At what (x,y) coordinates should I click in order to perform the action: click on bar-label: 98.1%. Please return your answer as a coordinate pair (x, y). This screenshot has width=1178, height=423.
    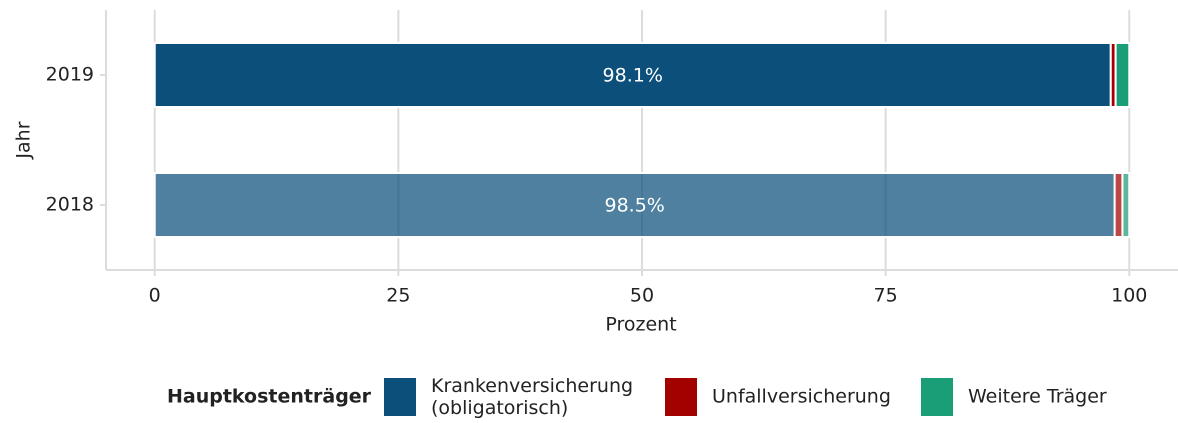
    Looking at the image, I should click on (633, 76).